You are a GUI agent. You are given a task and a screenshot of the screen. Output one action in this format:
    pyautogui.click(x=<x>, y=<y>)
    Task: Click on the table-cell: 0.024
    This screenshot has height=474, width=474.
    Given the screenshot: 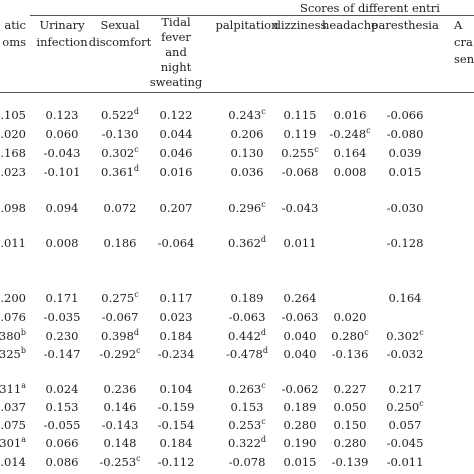 What is the action you would take?
    pyautogui.click(x=62, y=389)
    